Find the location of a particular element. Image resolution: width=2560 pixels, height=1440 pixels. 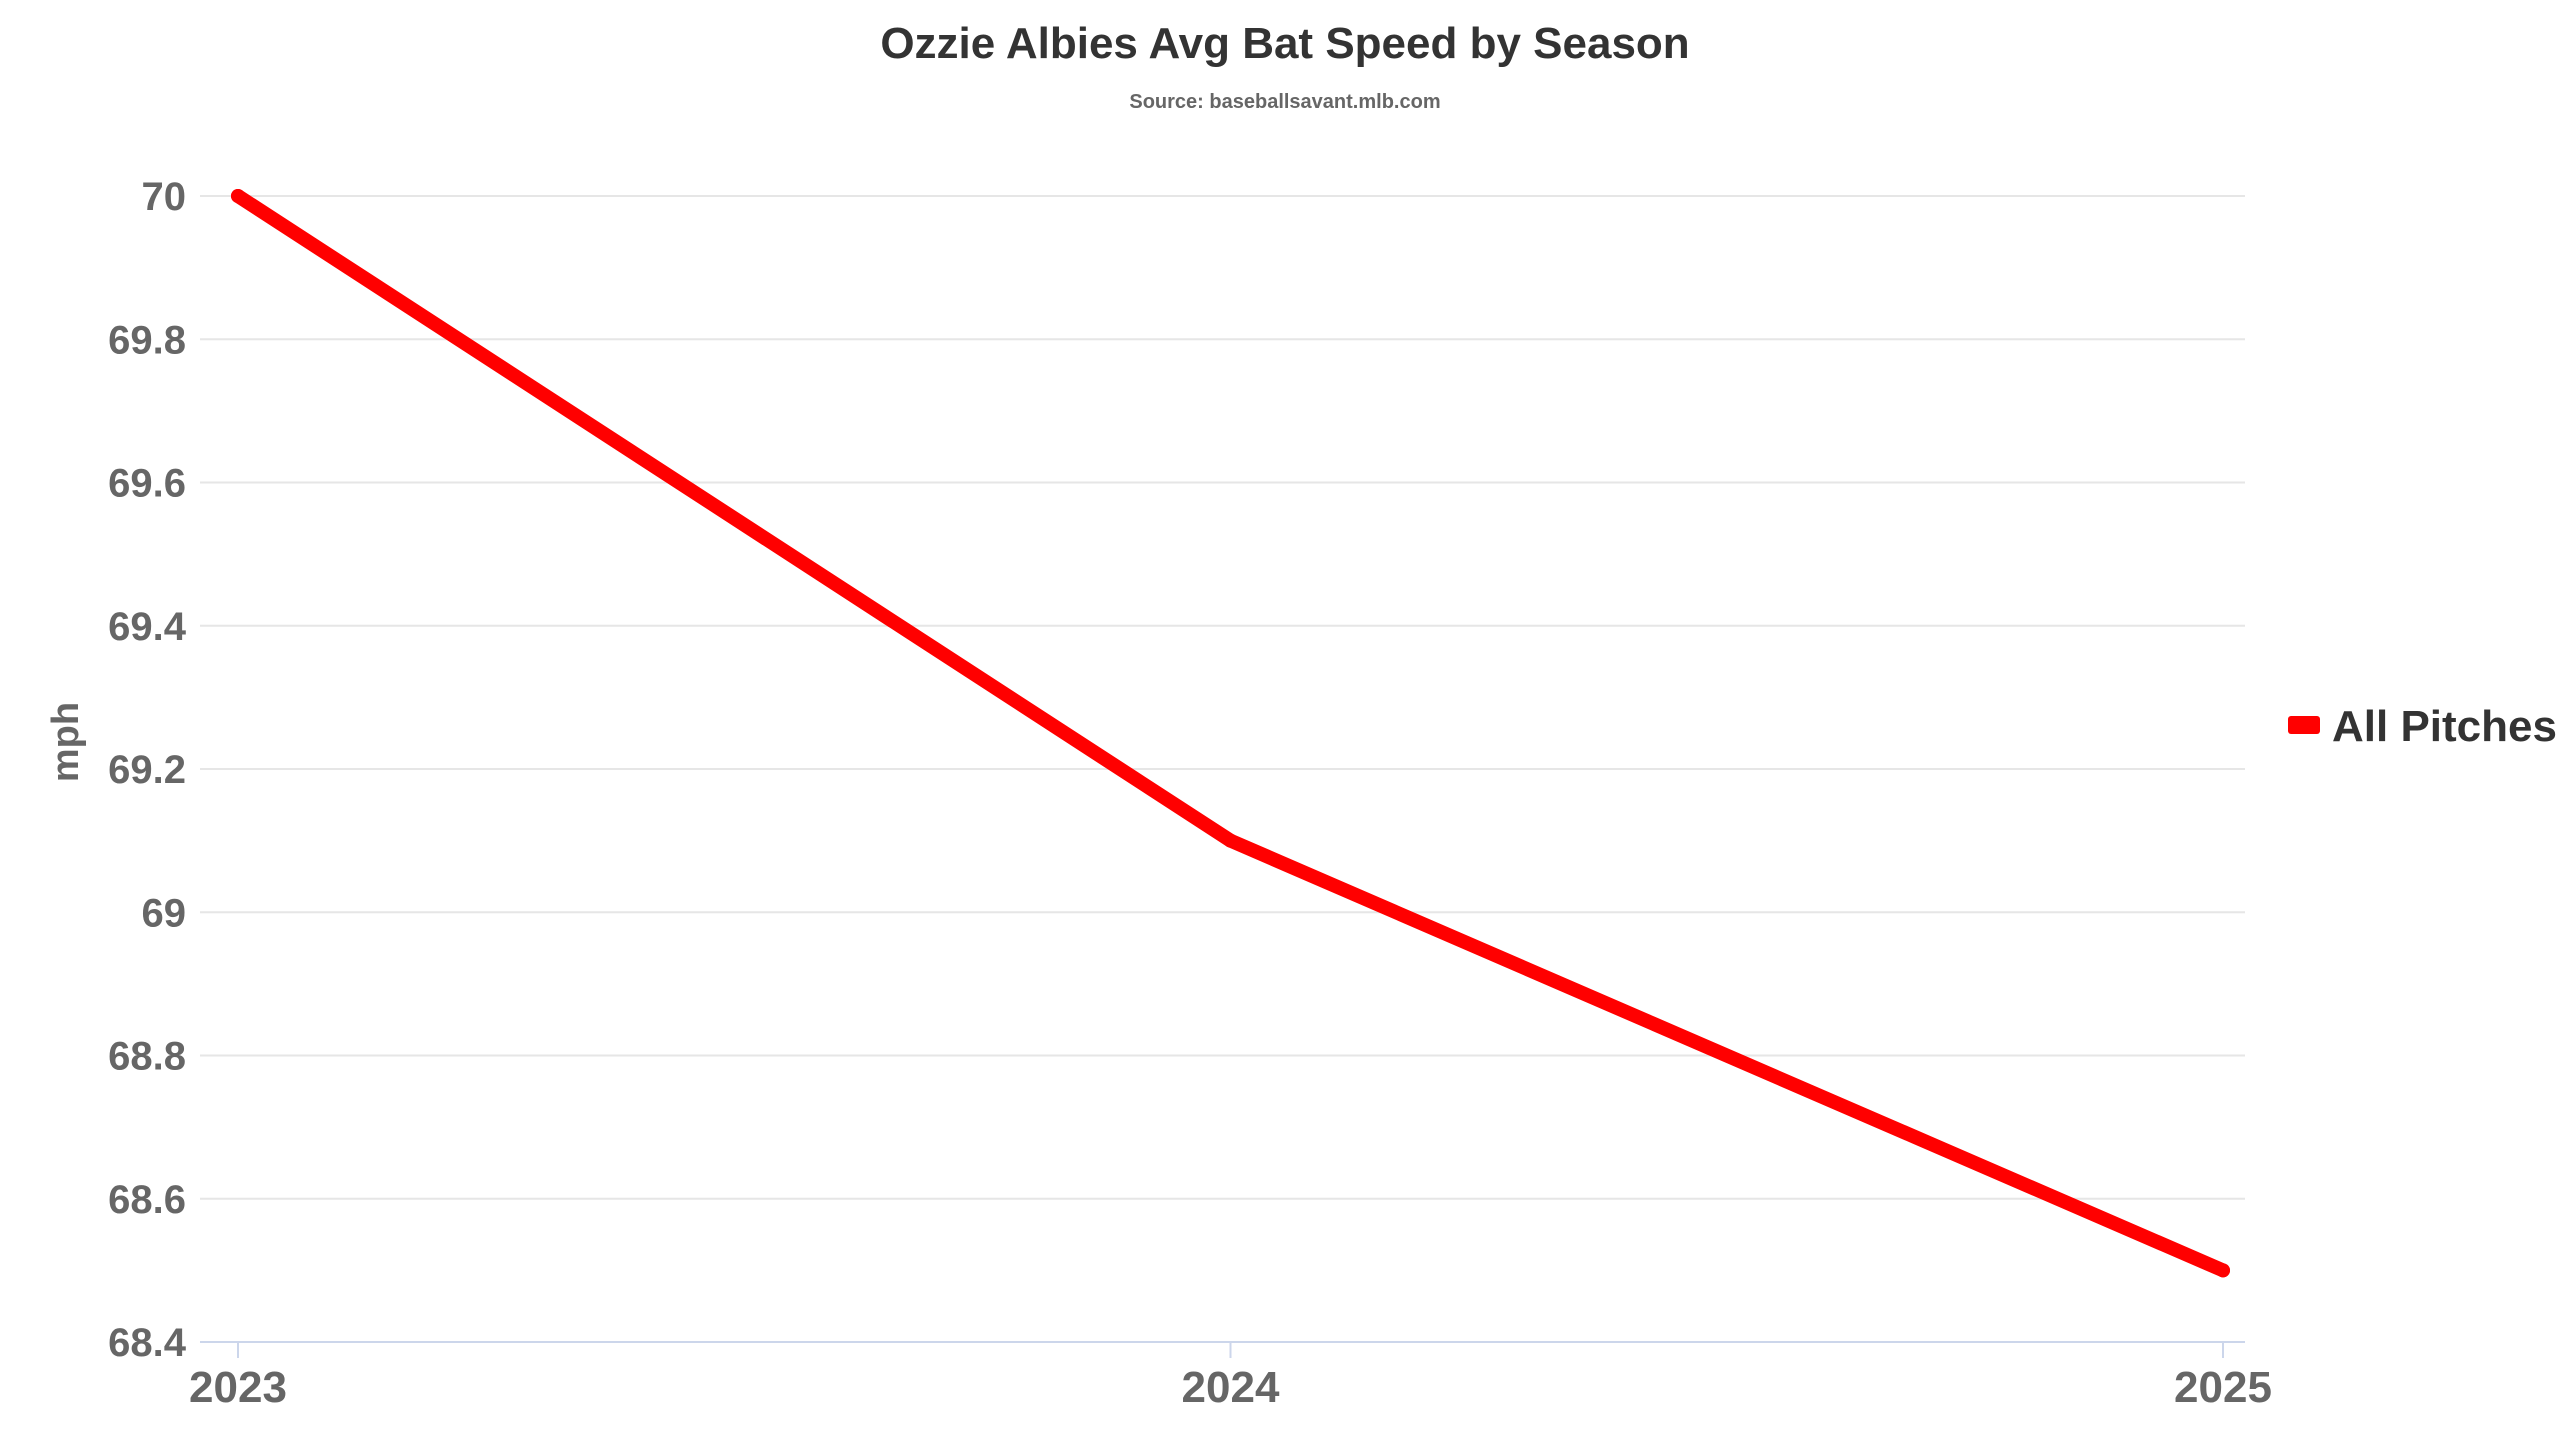

chart-title: Ozzie Albies Avg Bat Speed by Season is located at coordinates (1284, 43).